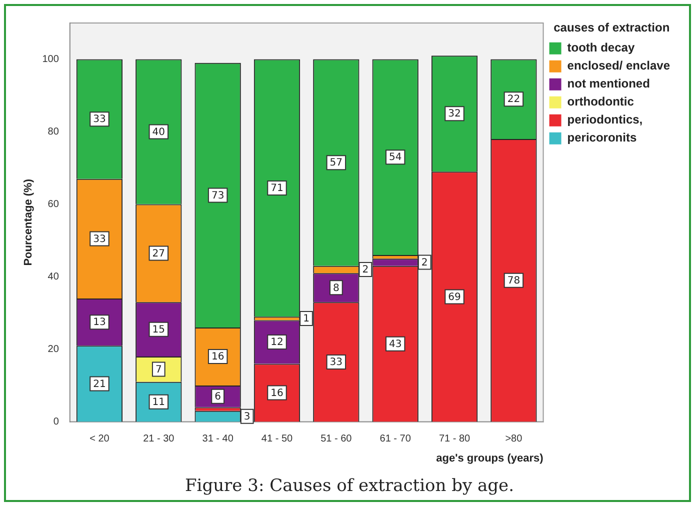 This screenshot has height=510, width=699. I want to click on data-label: 40, so click(159, 132).